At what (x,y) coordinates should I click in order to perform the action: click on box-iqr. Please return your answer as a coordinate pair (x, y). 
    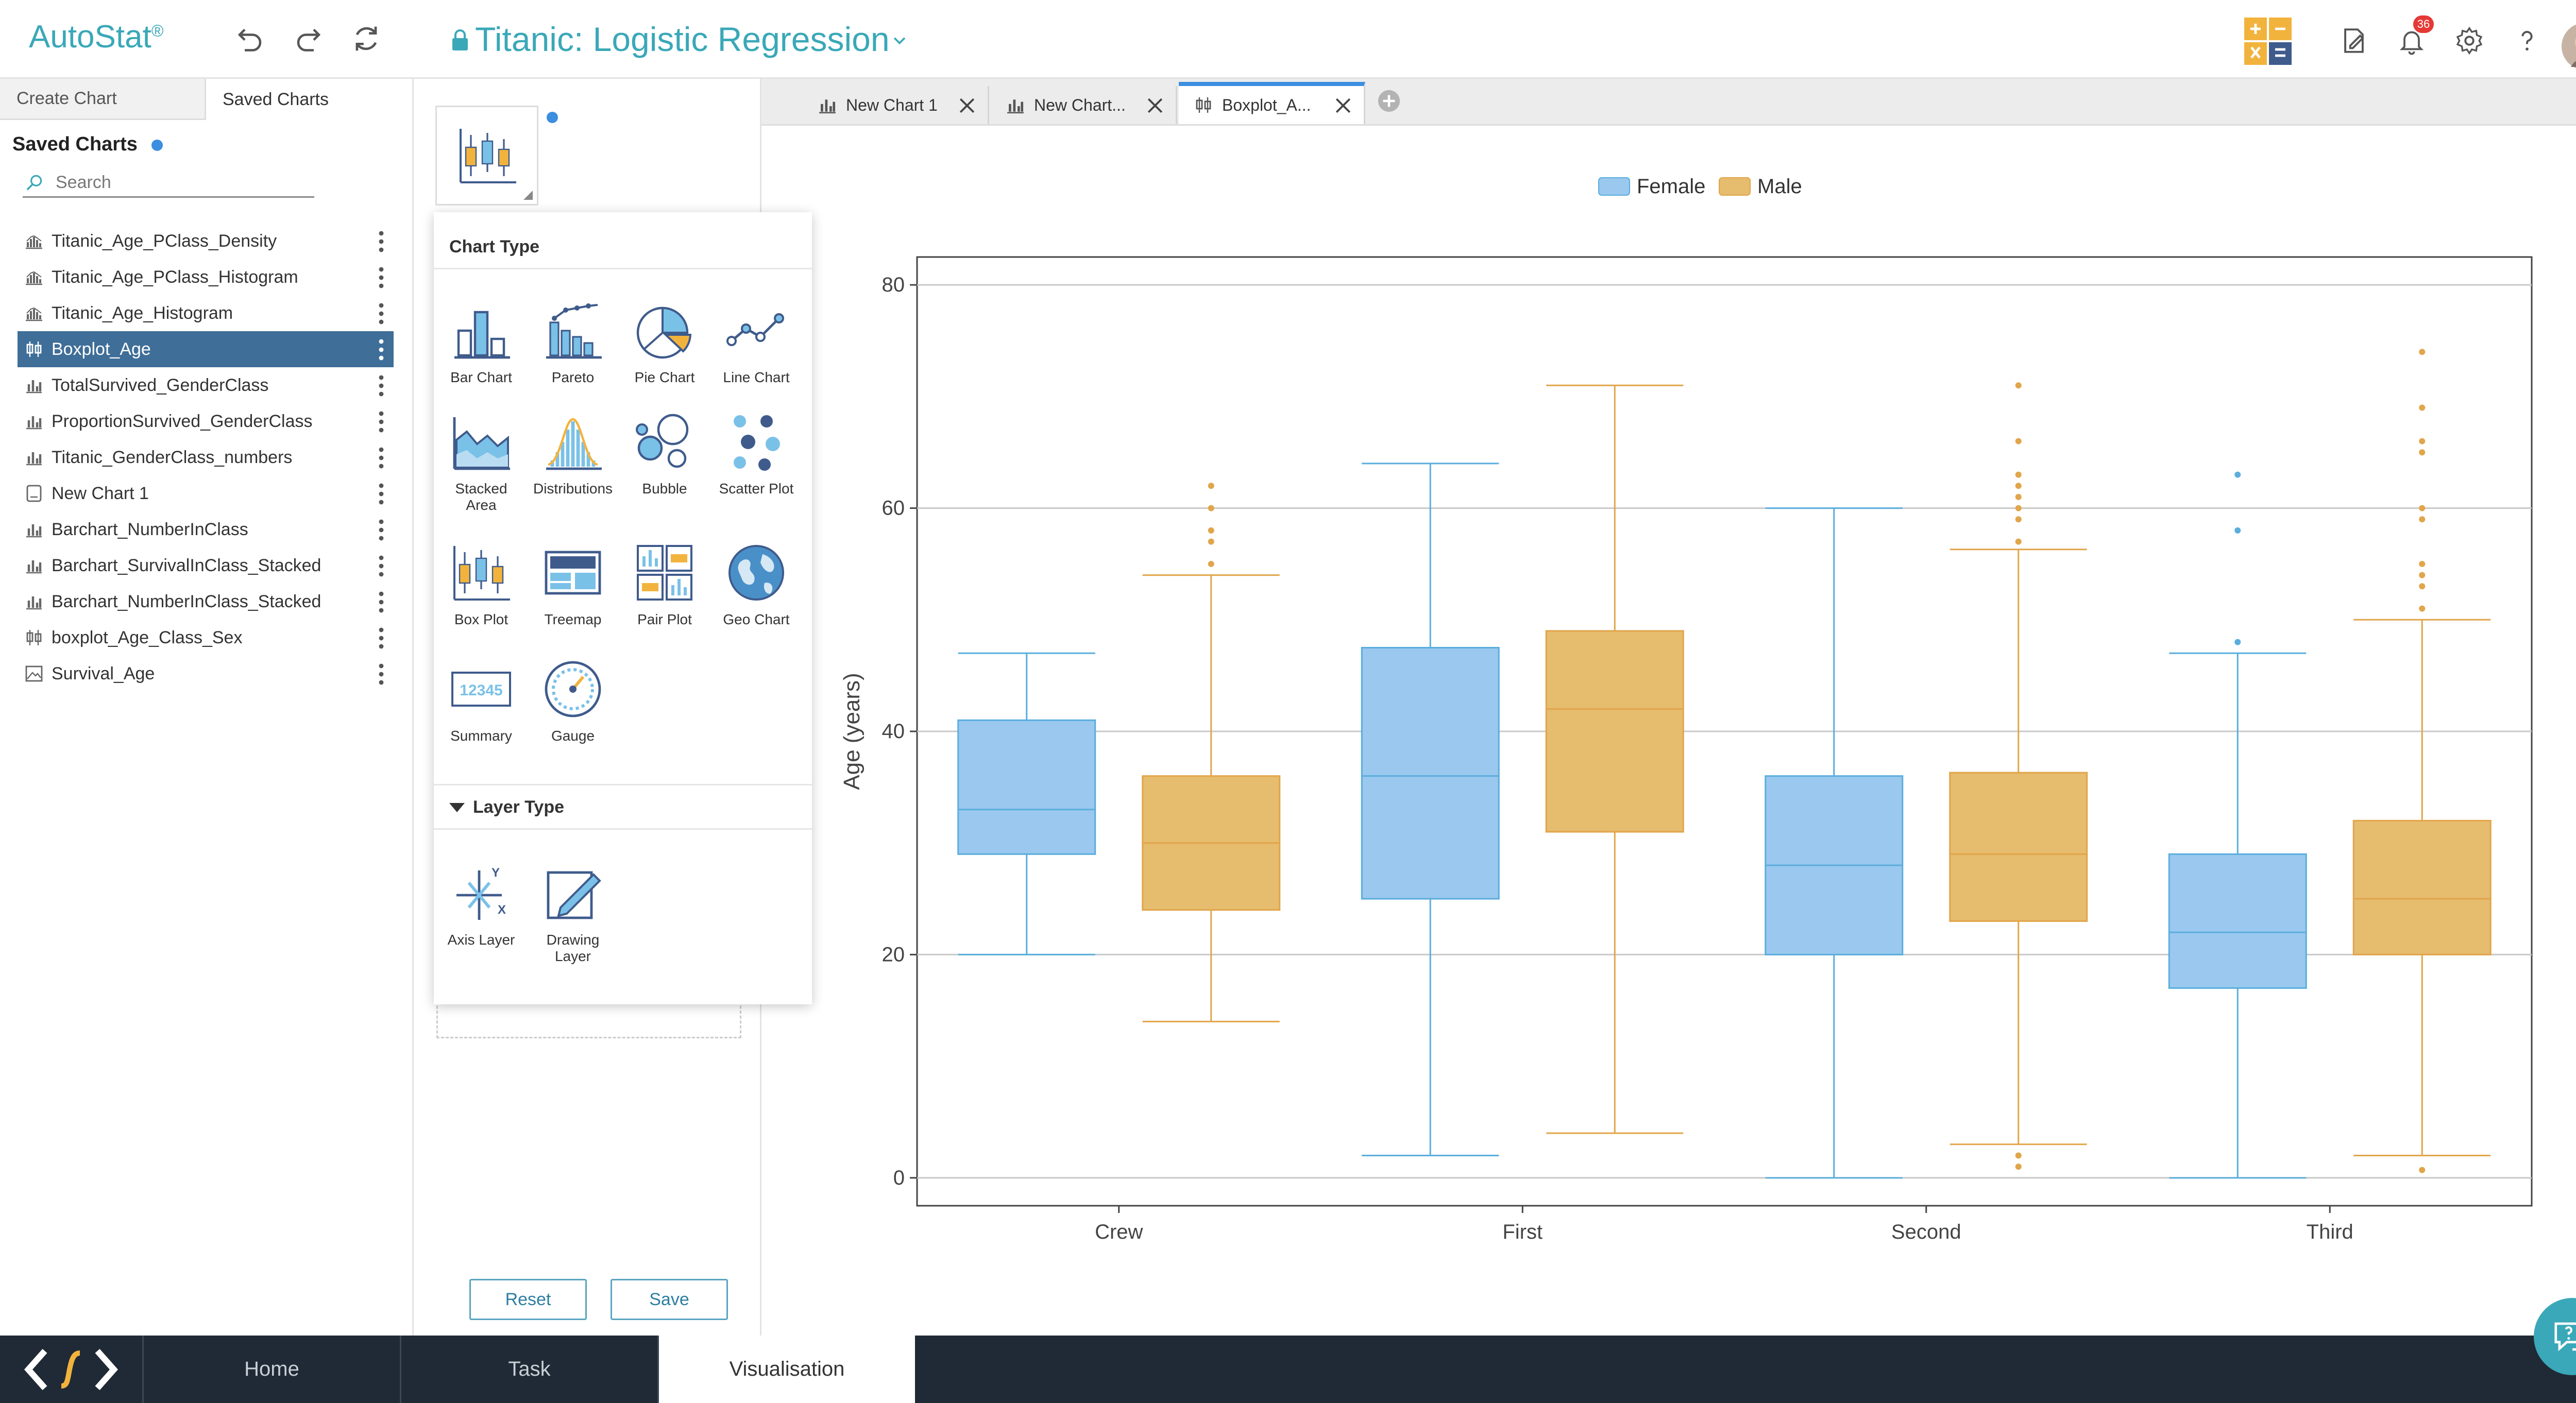
    Looking at the image, I should click on (2019, 847).